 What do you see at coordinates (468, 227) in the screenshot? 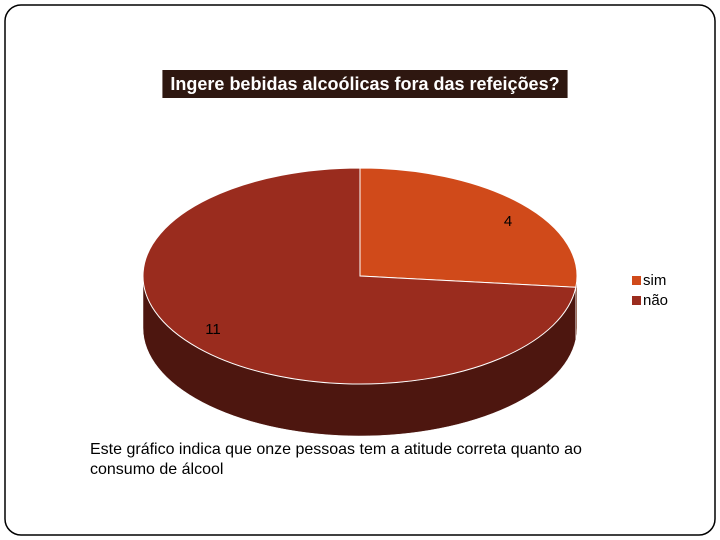
I see `pie-slice` at bounding box center [468, 227].